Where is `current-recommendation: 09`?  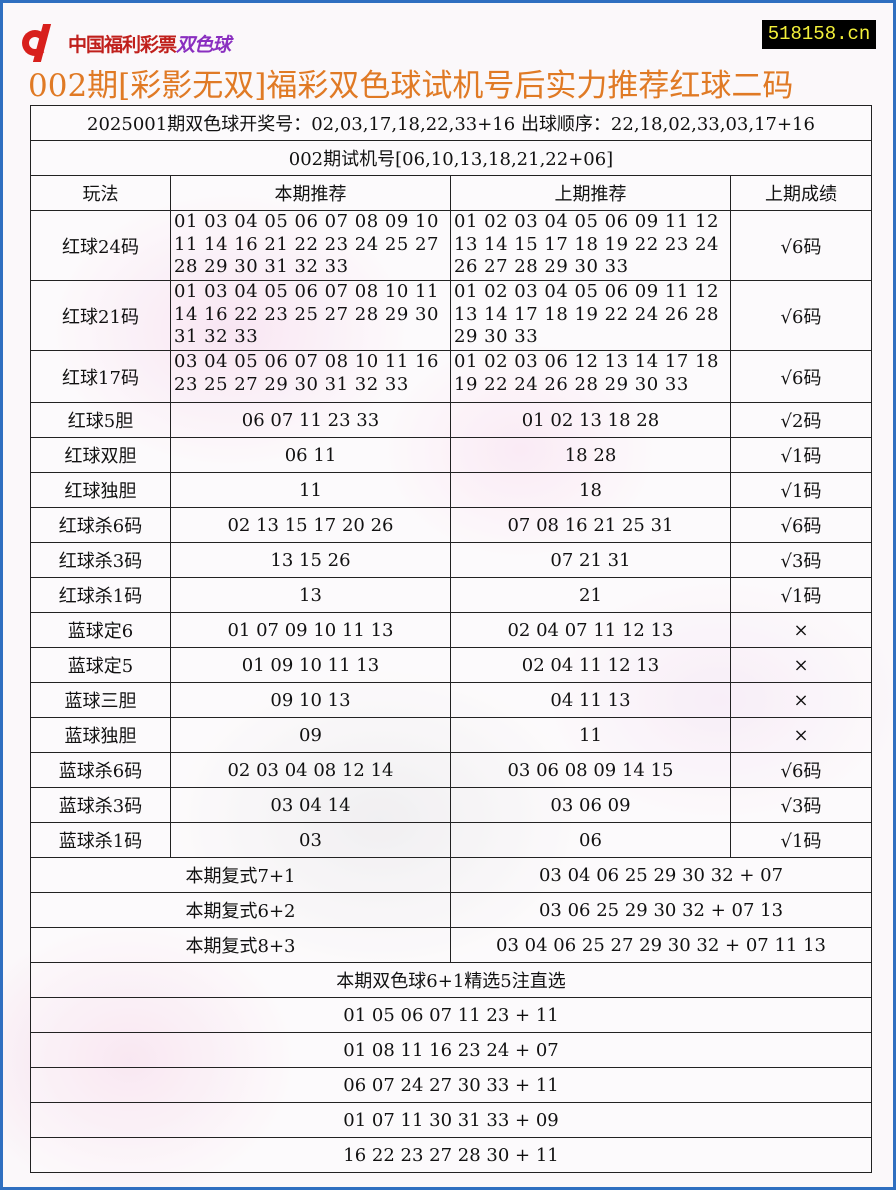 current-recommendation: 09 is located at coordinates (310, 735).